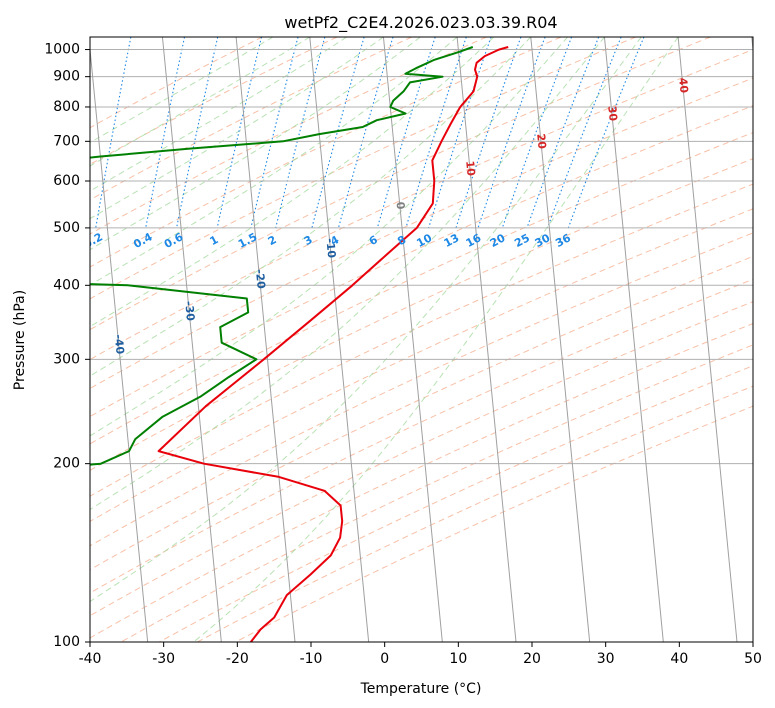  Describe the element at coordinates (66, 464) in the screenshot. I see `y-tick-label: 200` at that location.